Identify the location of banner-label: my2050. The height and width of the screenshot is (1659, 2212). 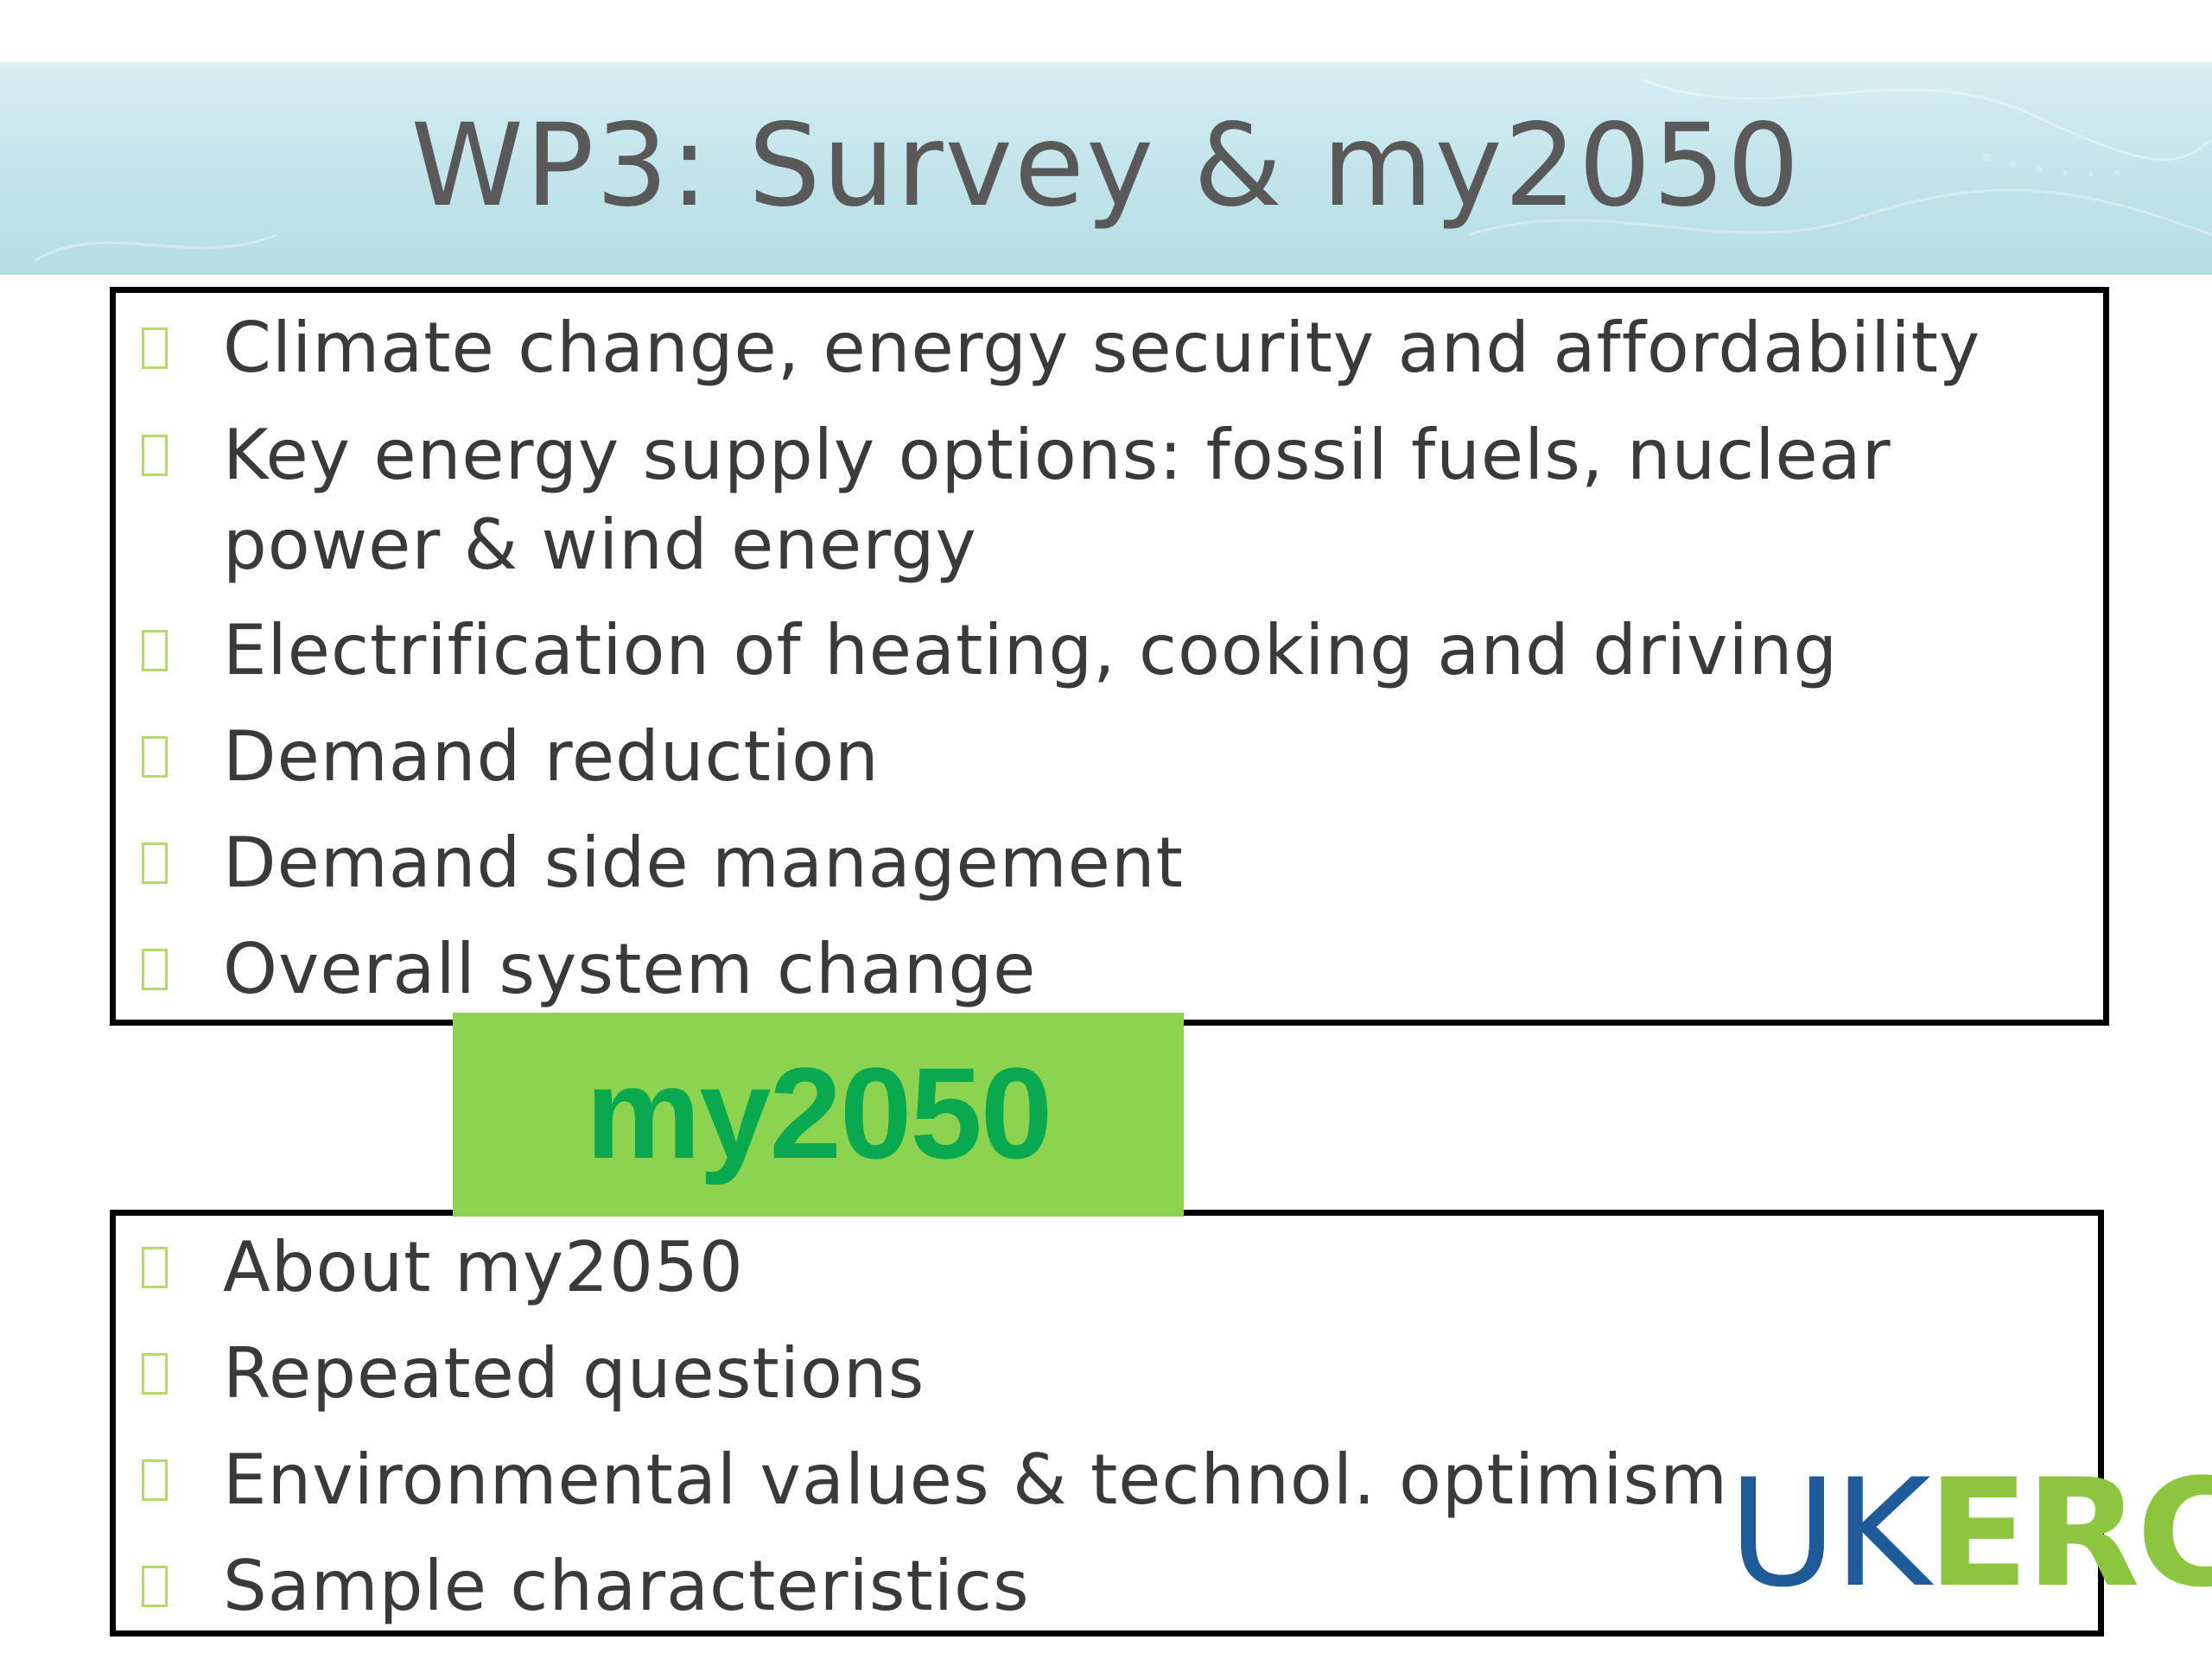
(818, 1112).